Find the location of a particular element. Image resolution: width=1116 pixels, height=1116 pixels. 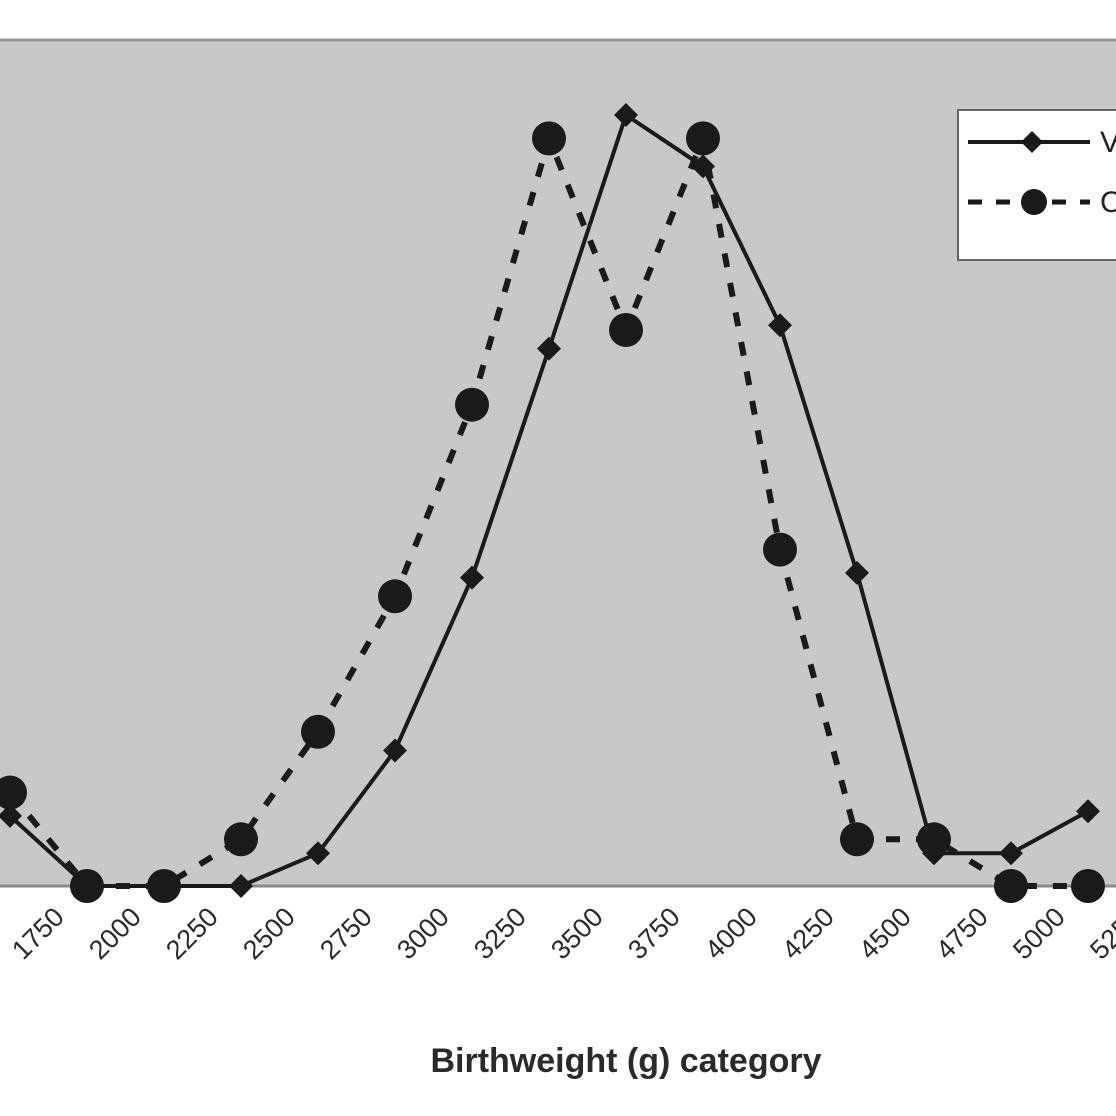

x-tick-label-3750: 3750 is located at coordinates (654, 934).